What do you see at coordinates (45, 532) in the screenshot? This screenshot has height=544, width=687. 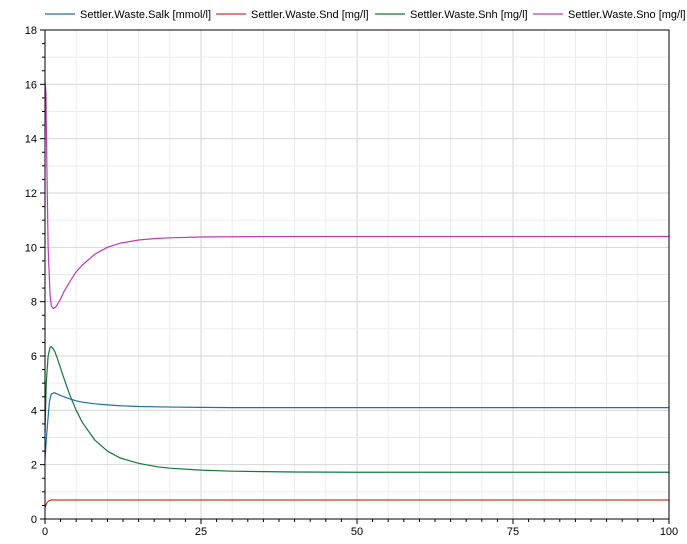 I see `x-tick-label: 0` at bounding box center [45, 532].